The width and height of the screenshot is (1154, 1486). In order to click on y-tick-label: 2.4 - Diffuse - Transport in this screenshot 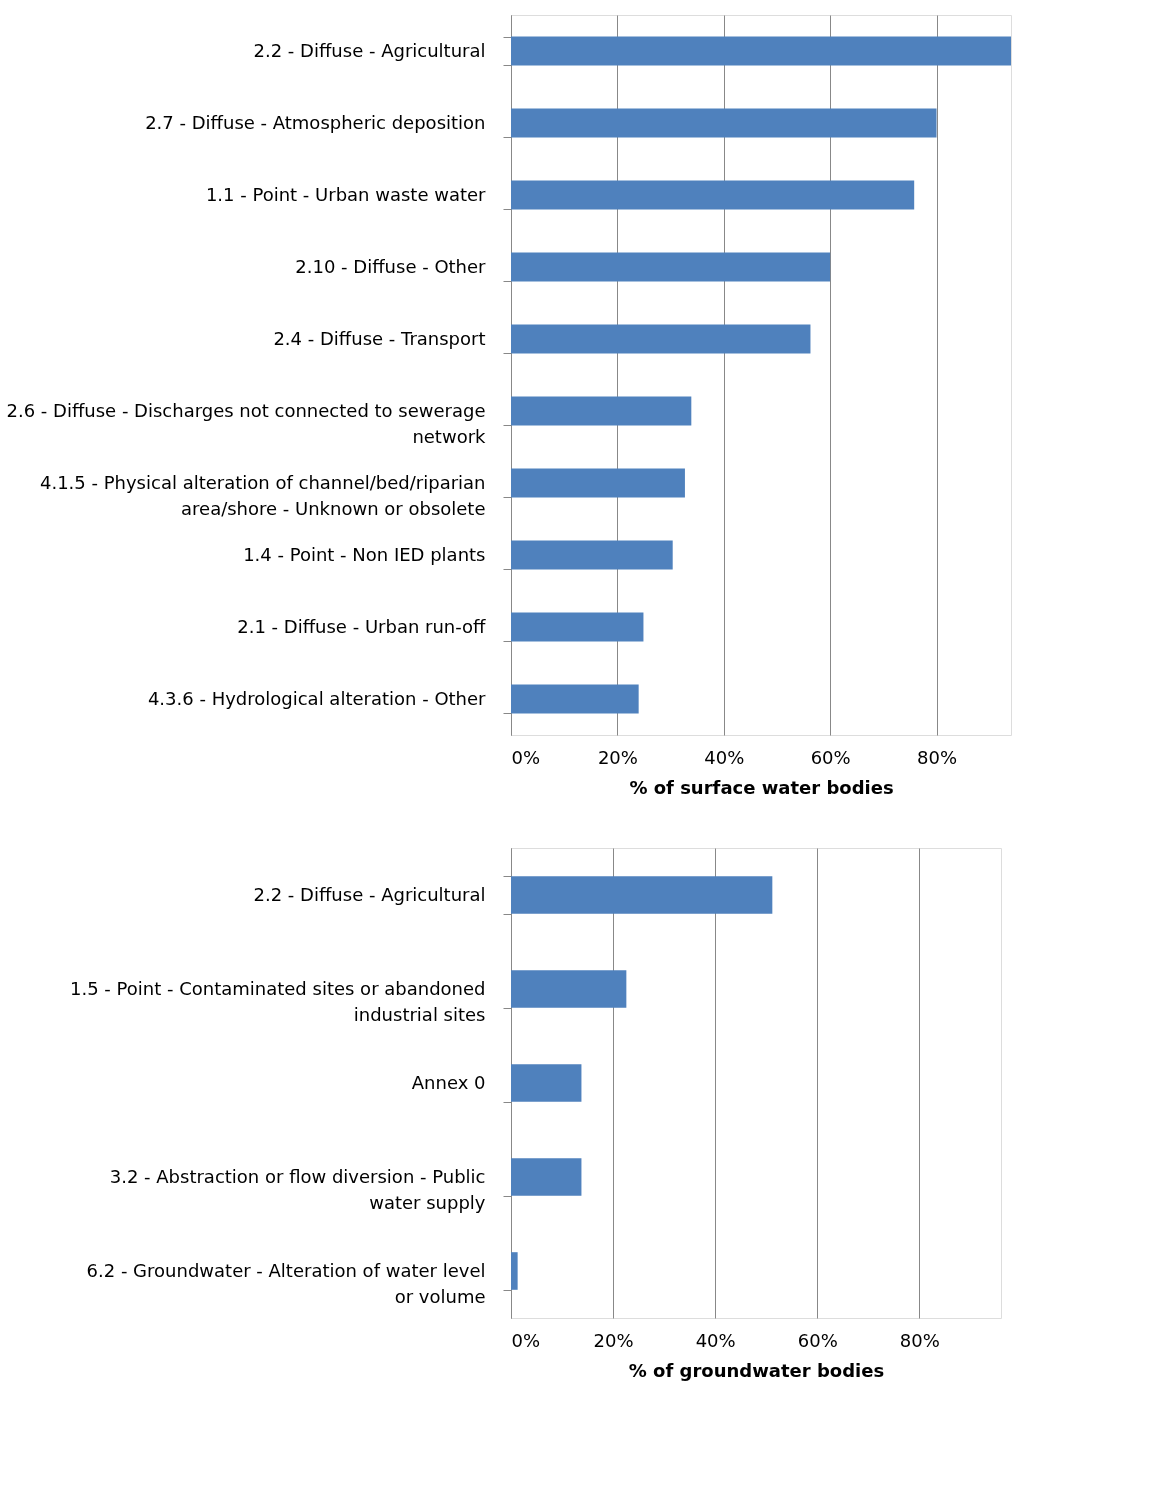, I will do `click(379, 338)`.